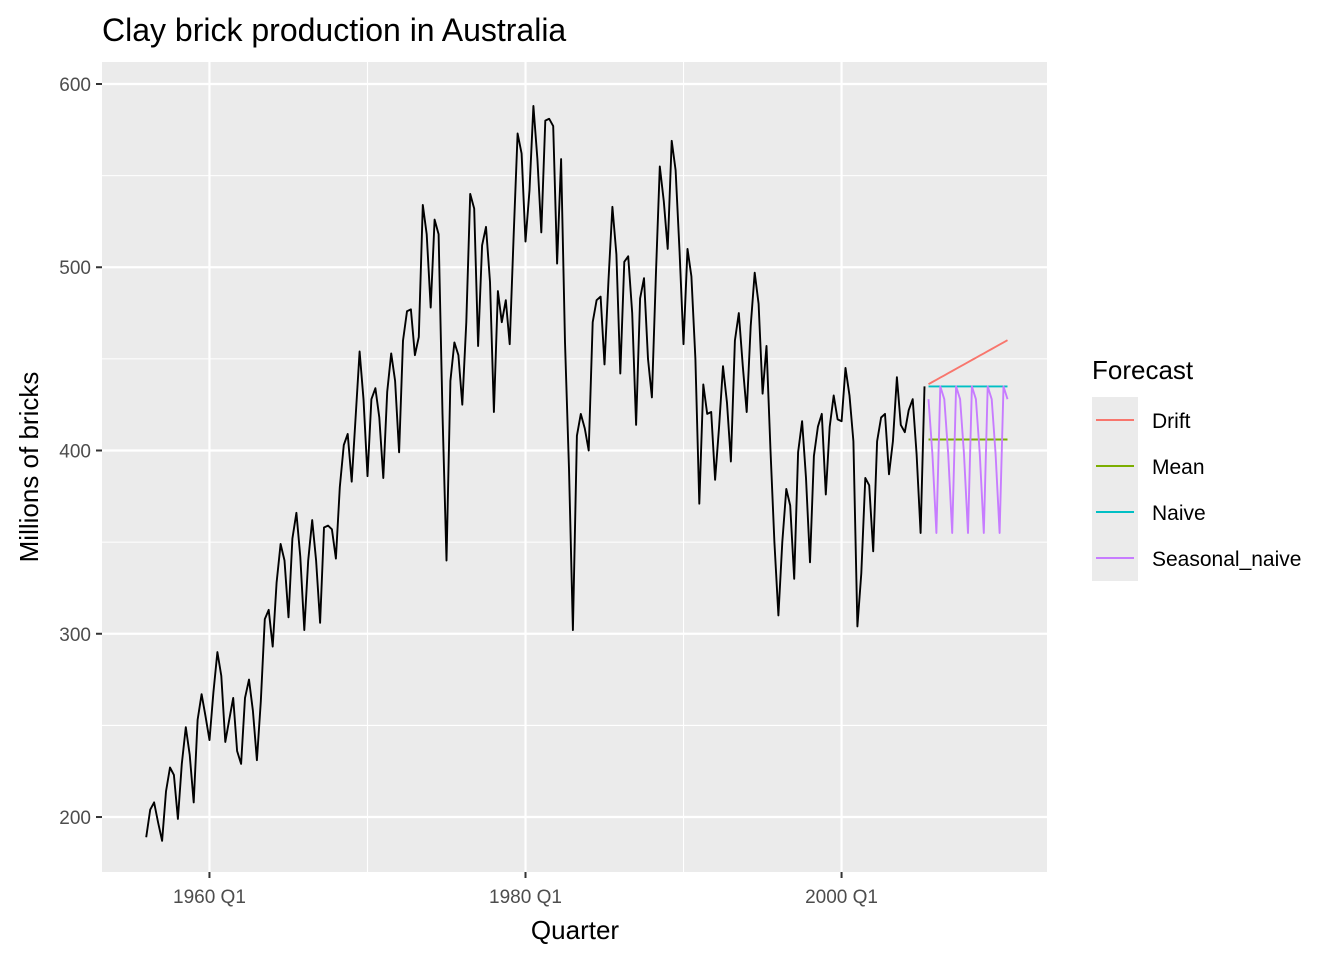 Image resolution: width=1344 pixels, height=960 pixels. Describe the element at coordinates (1178, 467) in the screenshot. I see `legend-label: Mean` at that location.